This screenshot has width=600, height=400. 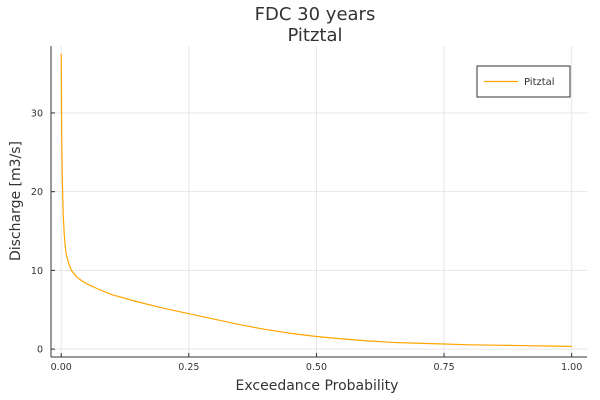 I want to click on y-ticks: 0 10 20 30, so click(x=43, y=232).